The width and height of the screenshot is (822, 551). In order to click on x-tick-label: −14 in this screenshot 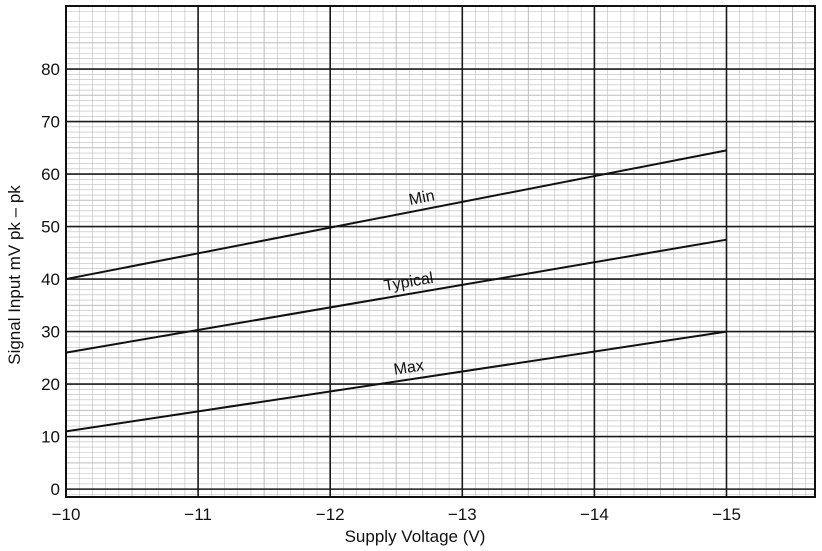, I will do `click(594, 514)`.